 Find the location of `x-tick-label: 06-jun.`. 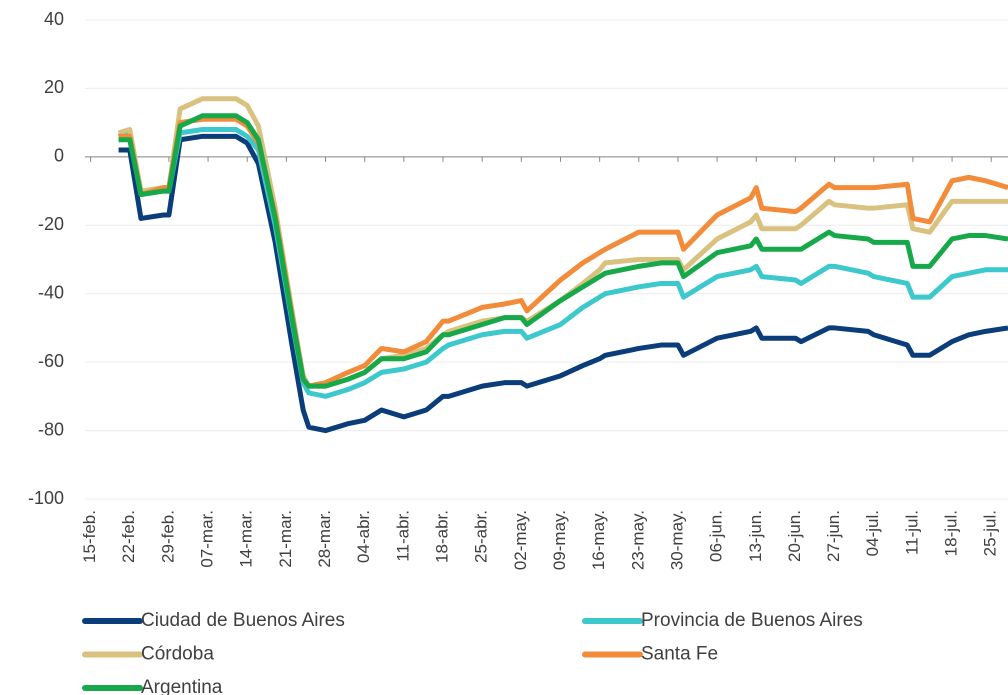

x-tick-label: 06-jun. is located at coordinates (716, 536).